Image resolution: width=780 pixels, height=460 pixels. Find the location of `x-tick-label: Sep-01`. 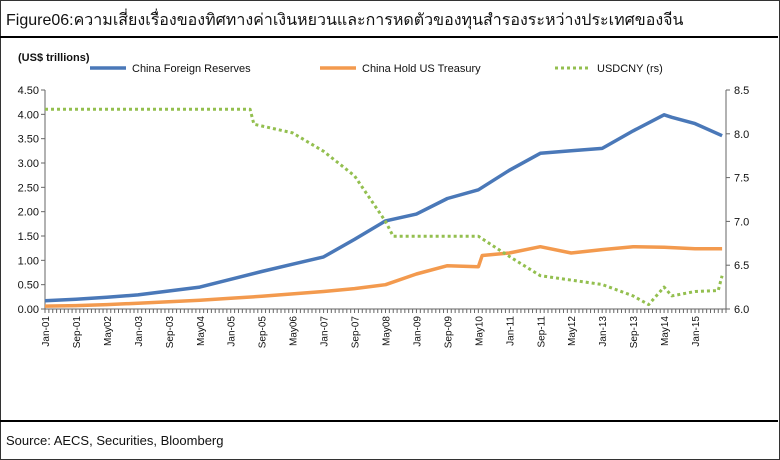

x-tick-label: Sep-01 is located at coordinates (77, 332).